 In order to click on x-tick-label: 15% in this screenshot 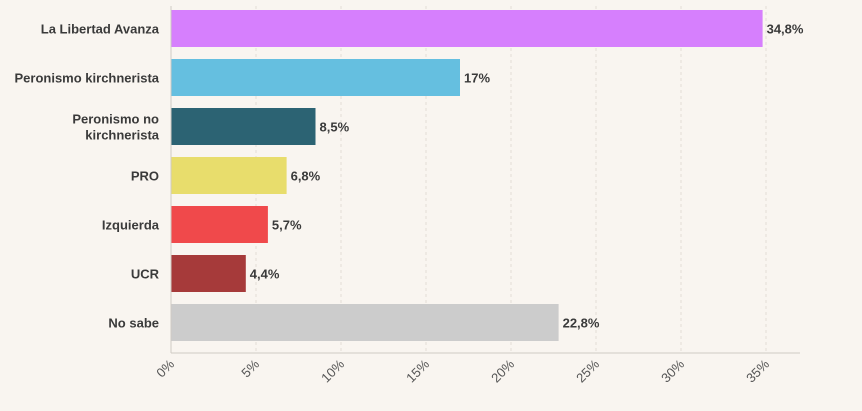, I will do `click(417, 370)`.